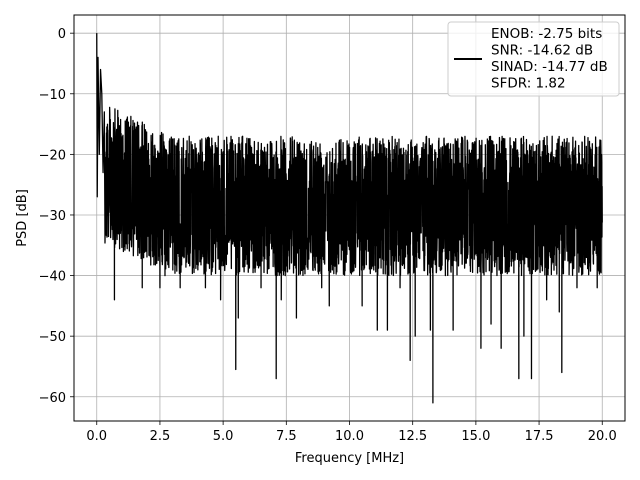 Image resolution: width=640 pixels, height=480 pixels. Describe the element at coordinates (52, 216) in the screenshot. I see `y-tick-label: −30` at that location.